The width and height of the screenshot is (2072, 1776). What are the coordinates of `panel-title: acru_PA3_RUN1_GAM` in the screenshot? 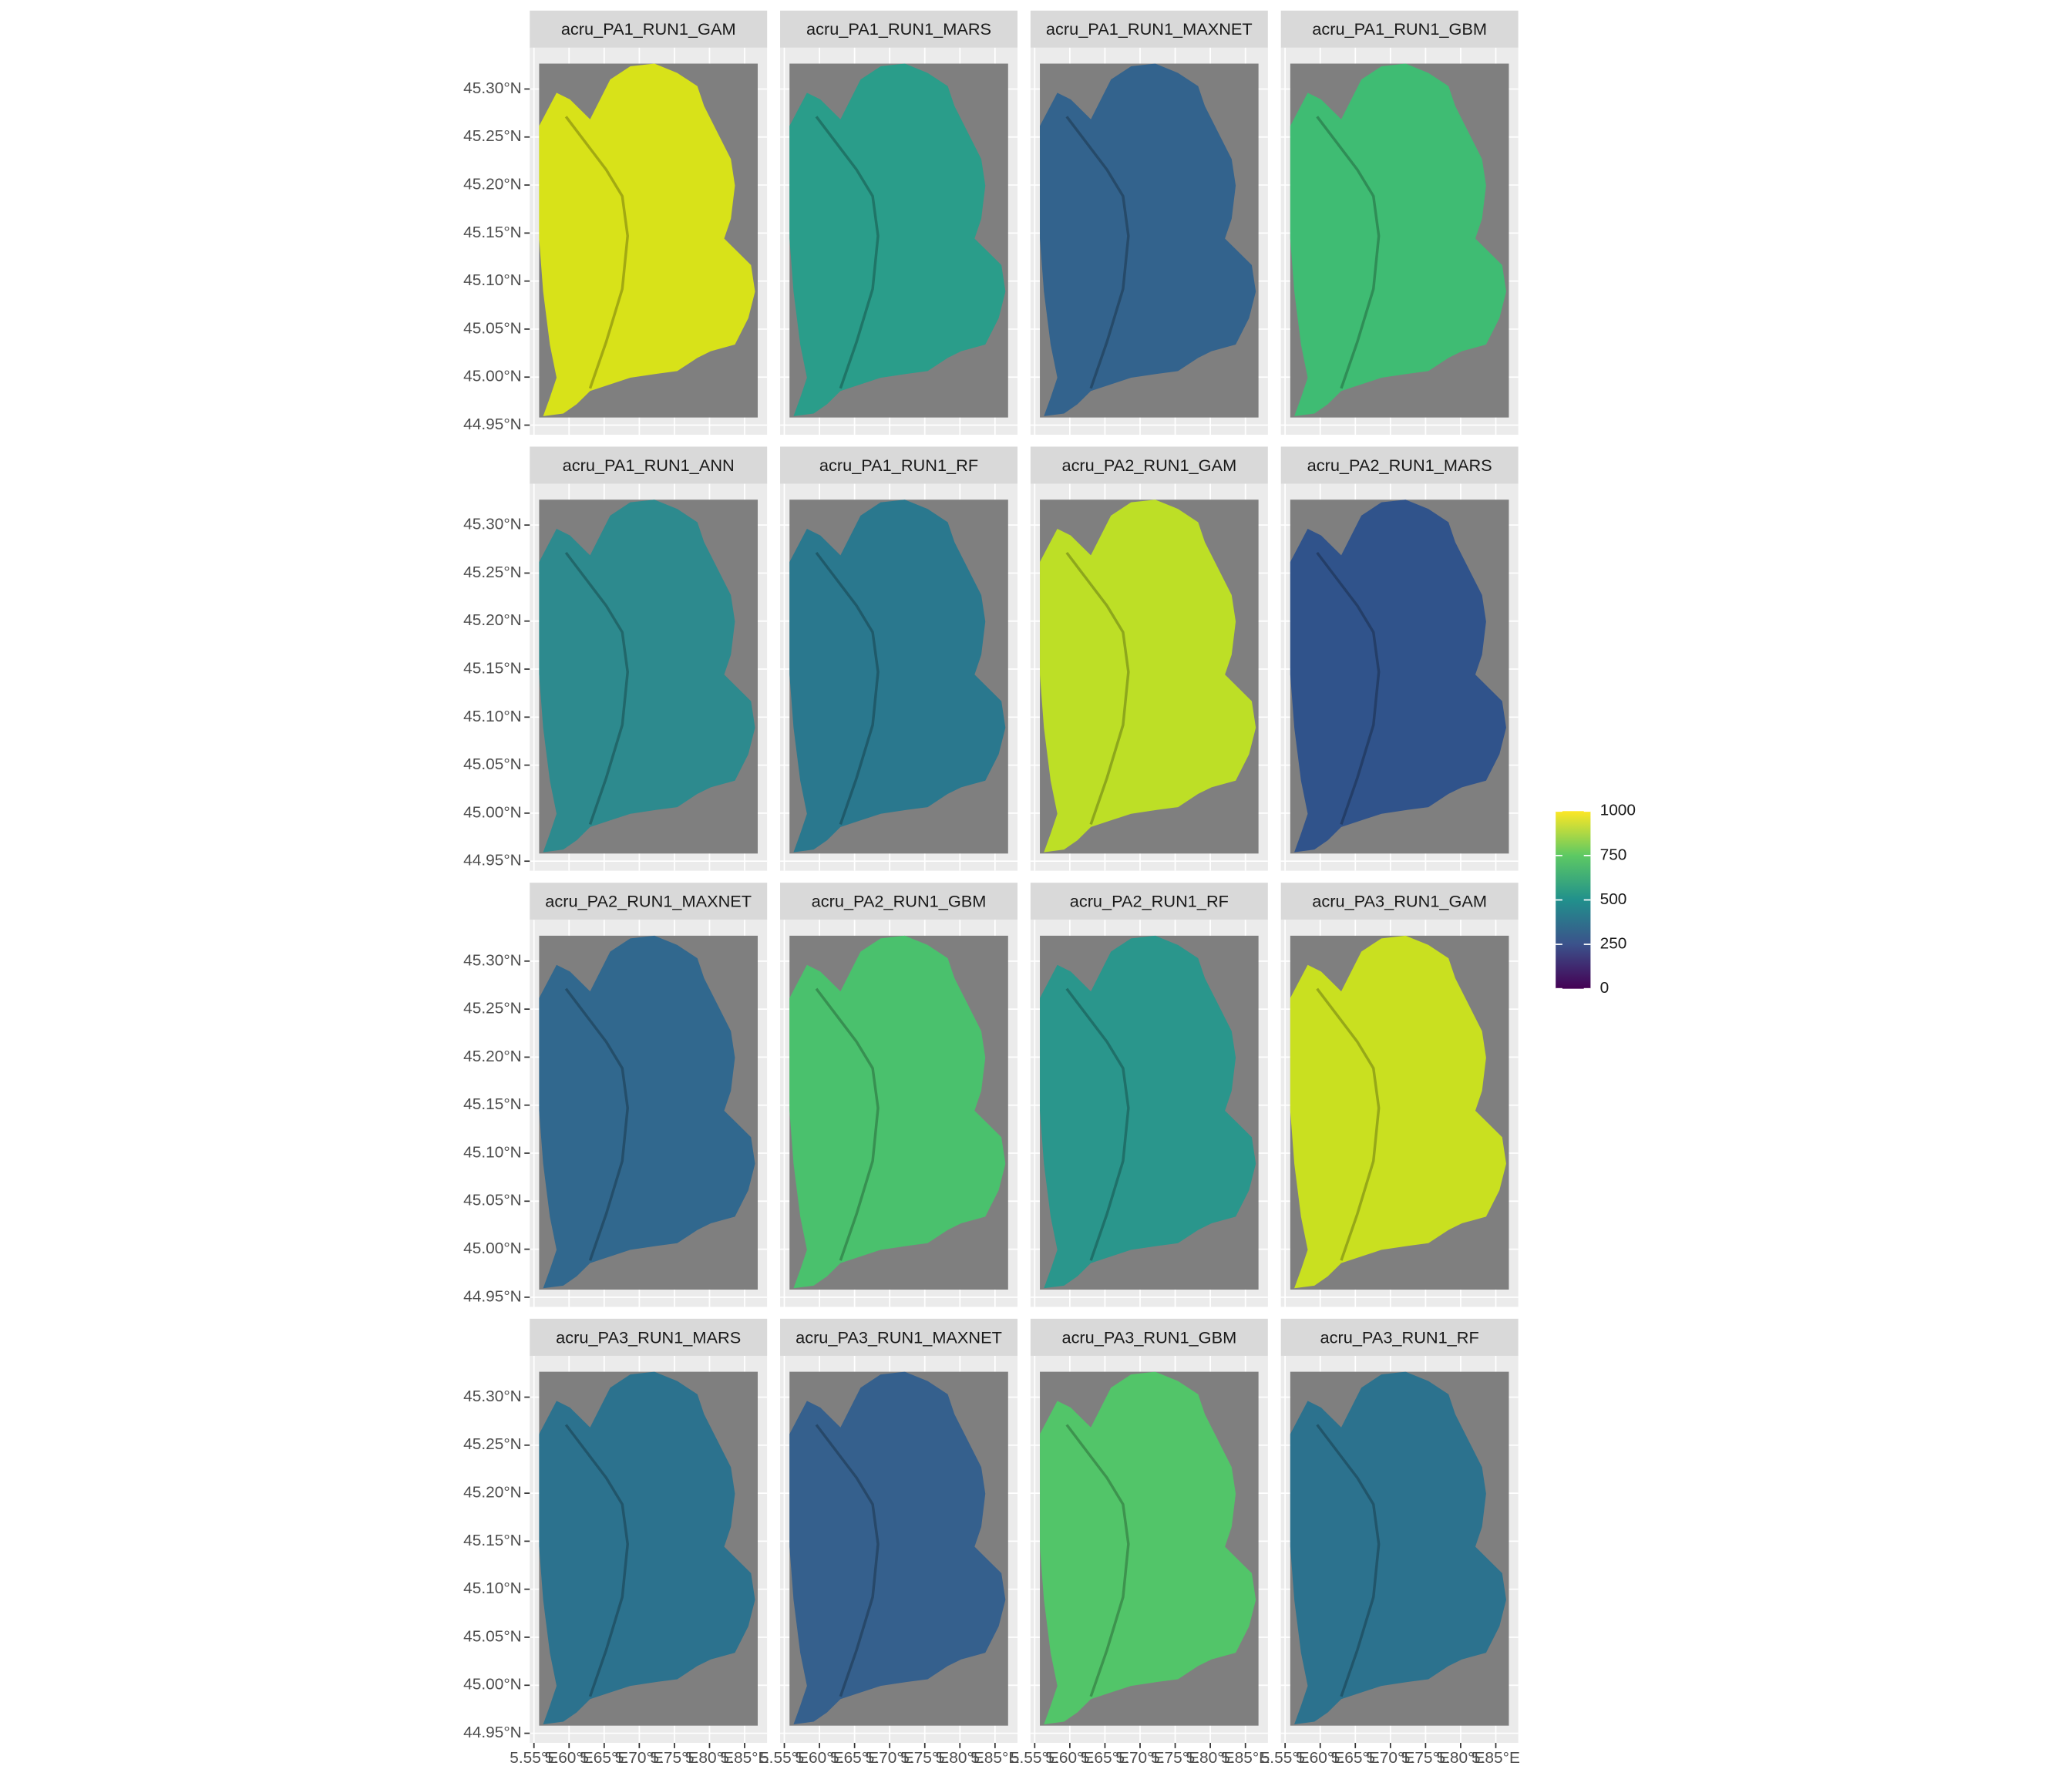 It's located at (1400, 902).